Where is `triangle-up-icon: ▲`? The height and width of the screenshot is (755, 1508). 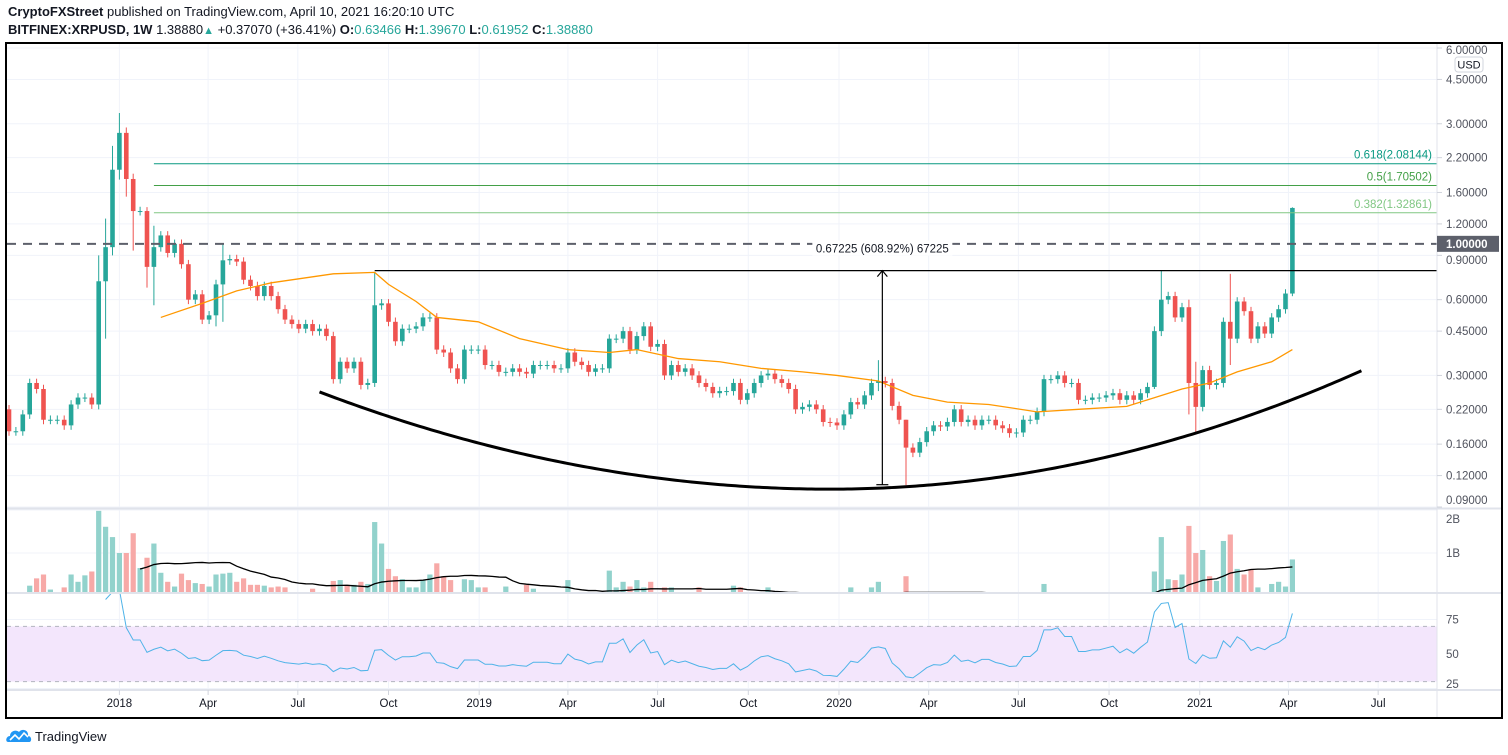 triangle-up-icon: ▲ is located at coordinates (208, 31).